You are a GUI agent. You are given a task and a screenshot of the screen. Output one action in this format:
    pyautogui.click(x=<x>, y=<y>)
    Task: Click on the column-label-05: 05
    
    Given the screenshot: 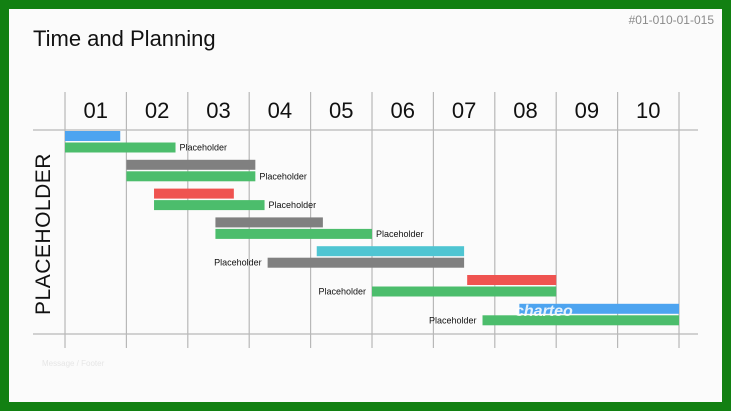 What is the action you would take?
    pyautogui.click(x=341, y=110)
    